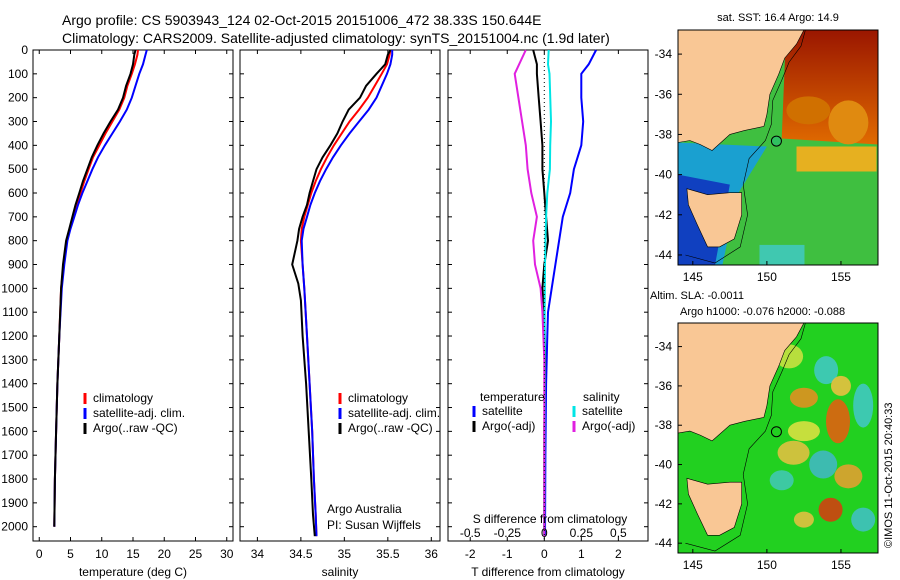  Describe the element at coordinates (601, 397) in the screenshot. I see `legend-title-salinity: salinity` at that location.